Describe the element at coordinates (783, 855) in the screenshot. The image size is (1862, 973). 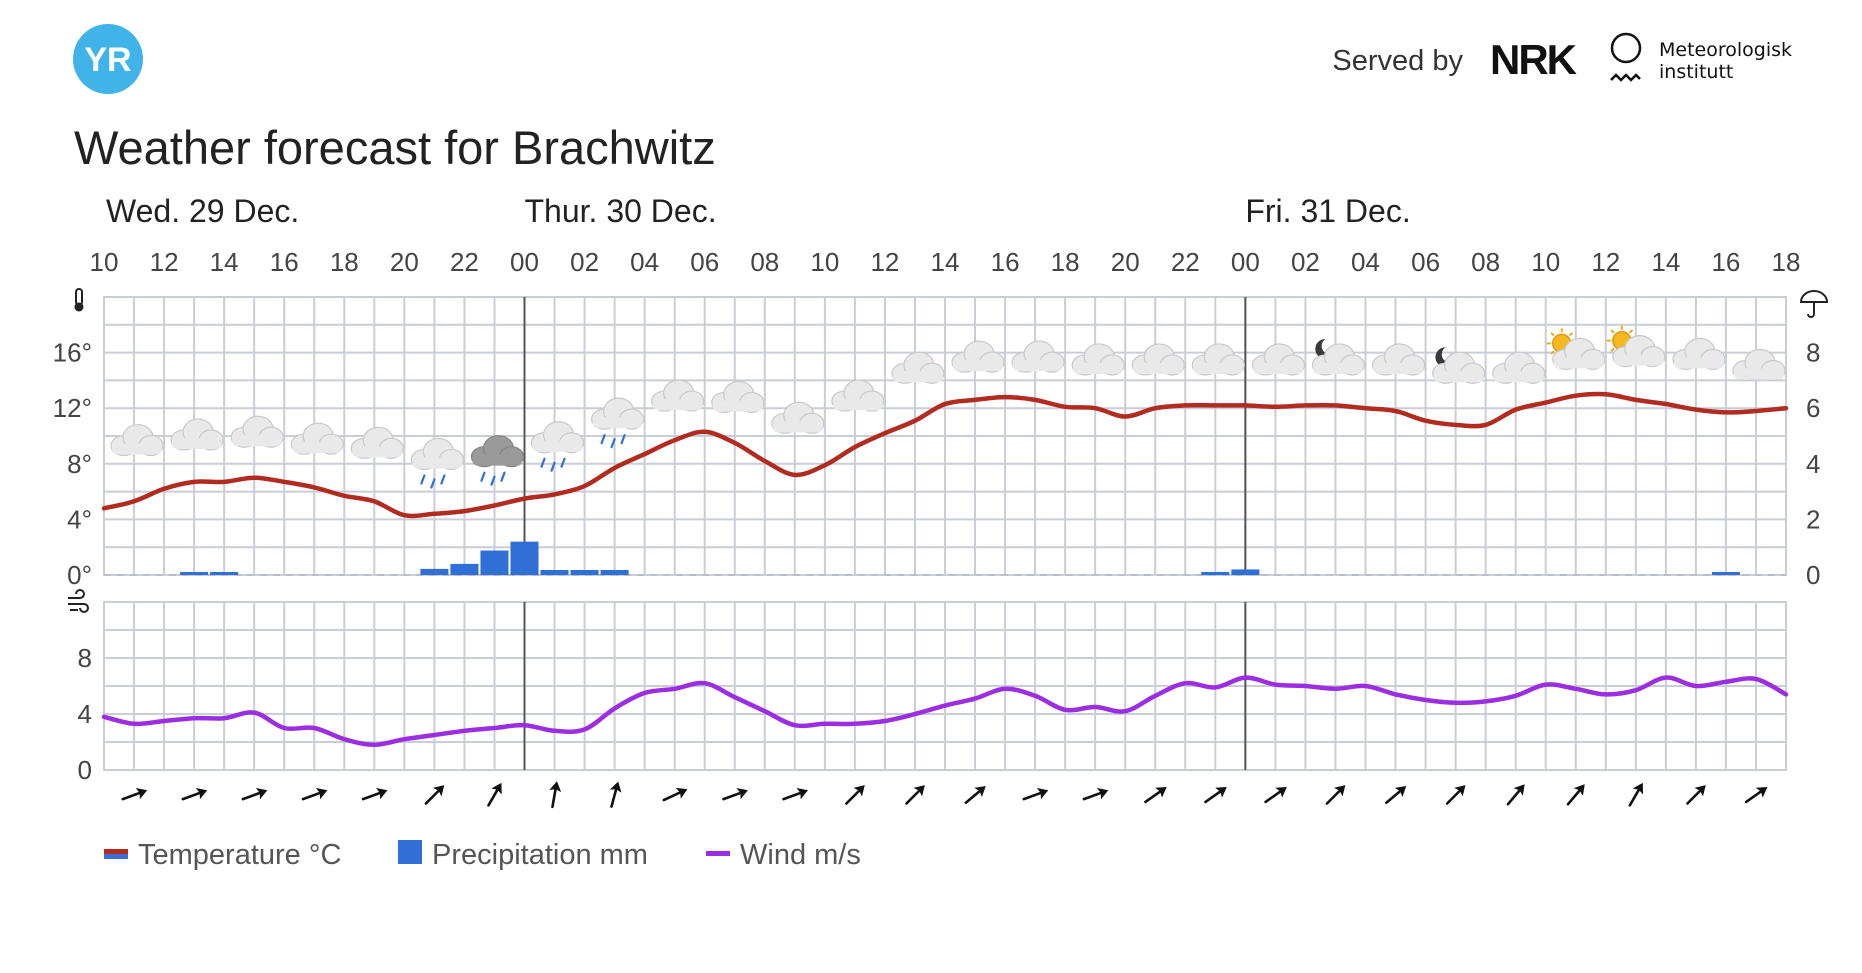
I see `legend-wind: Wind m/s` at that location.